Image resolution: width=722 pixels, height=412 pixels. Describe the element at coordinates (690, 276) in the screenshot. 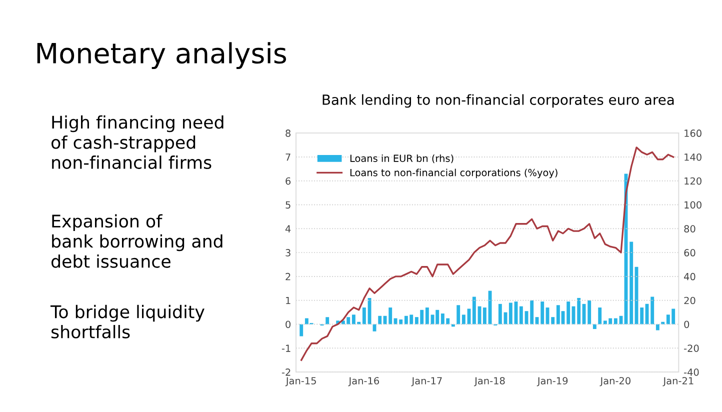

I see `y2-tick-label: 40` at that location.